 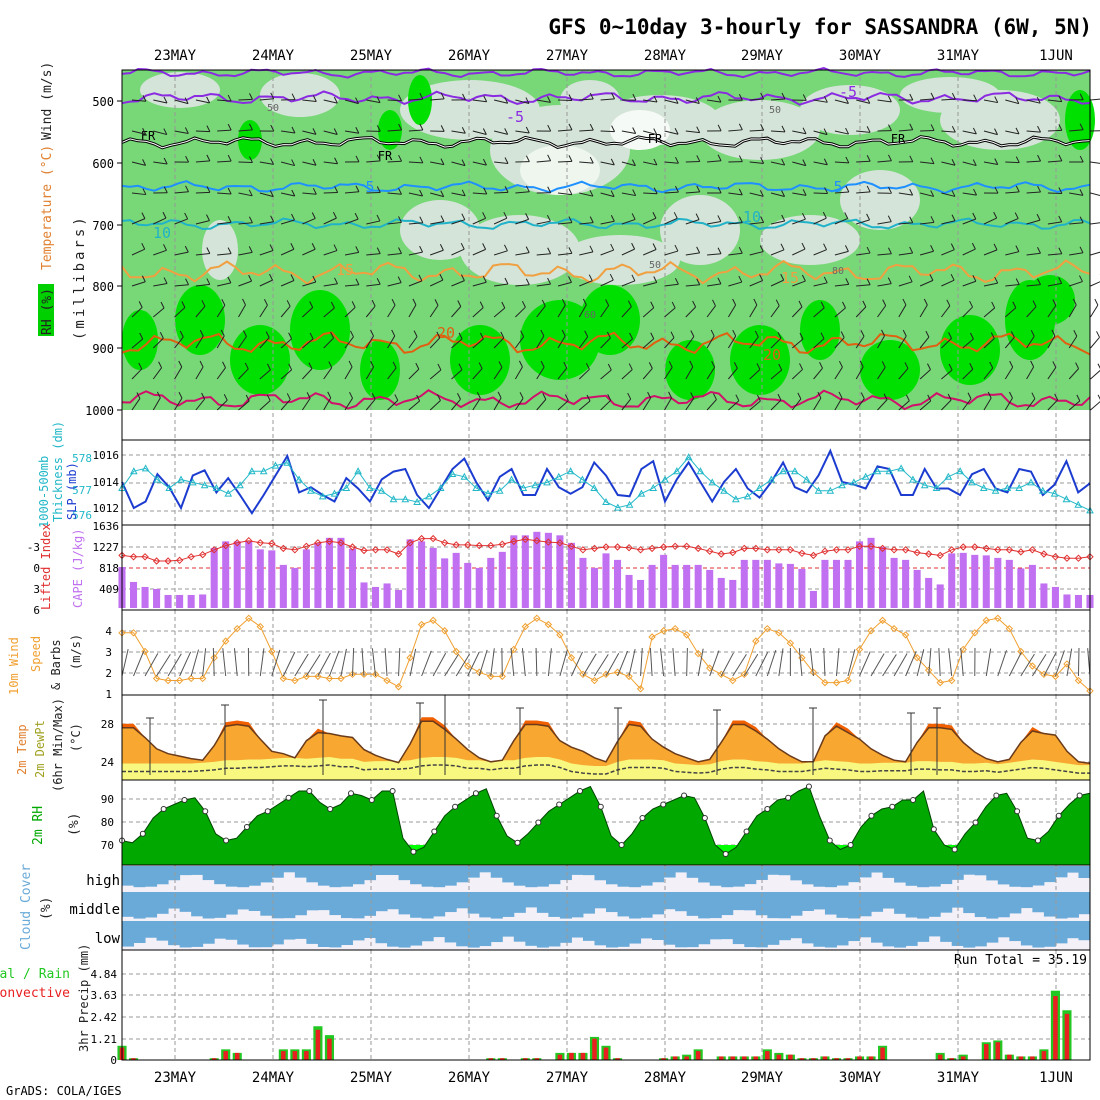 What do you see at coordinates (606, 142) in the screenshot?
I see `contour-freezing-inner` at bounding box center [606, 142].